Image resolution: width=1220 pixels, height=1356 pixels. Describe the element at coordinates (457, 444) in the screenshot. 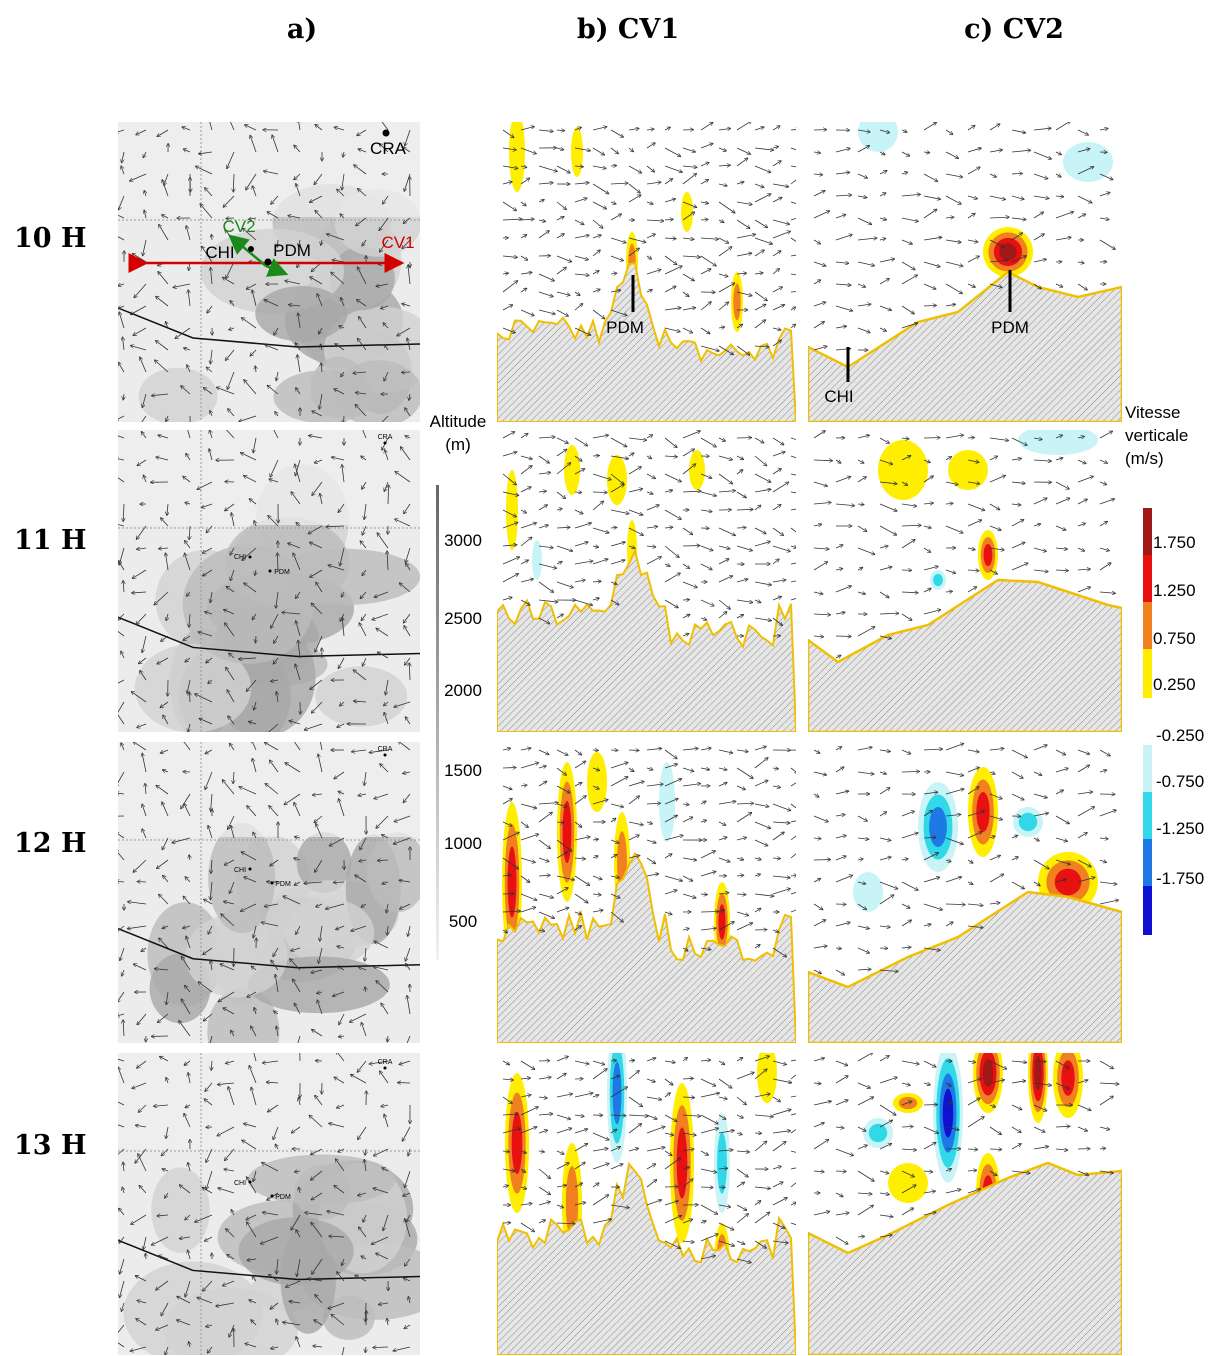

I see `altitude-unit: (m)` at that location.